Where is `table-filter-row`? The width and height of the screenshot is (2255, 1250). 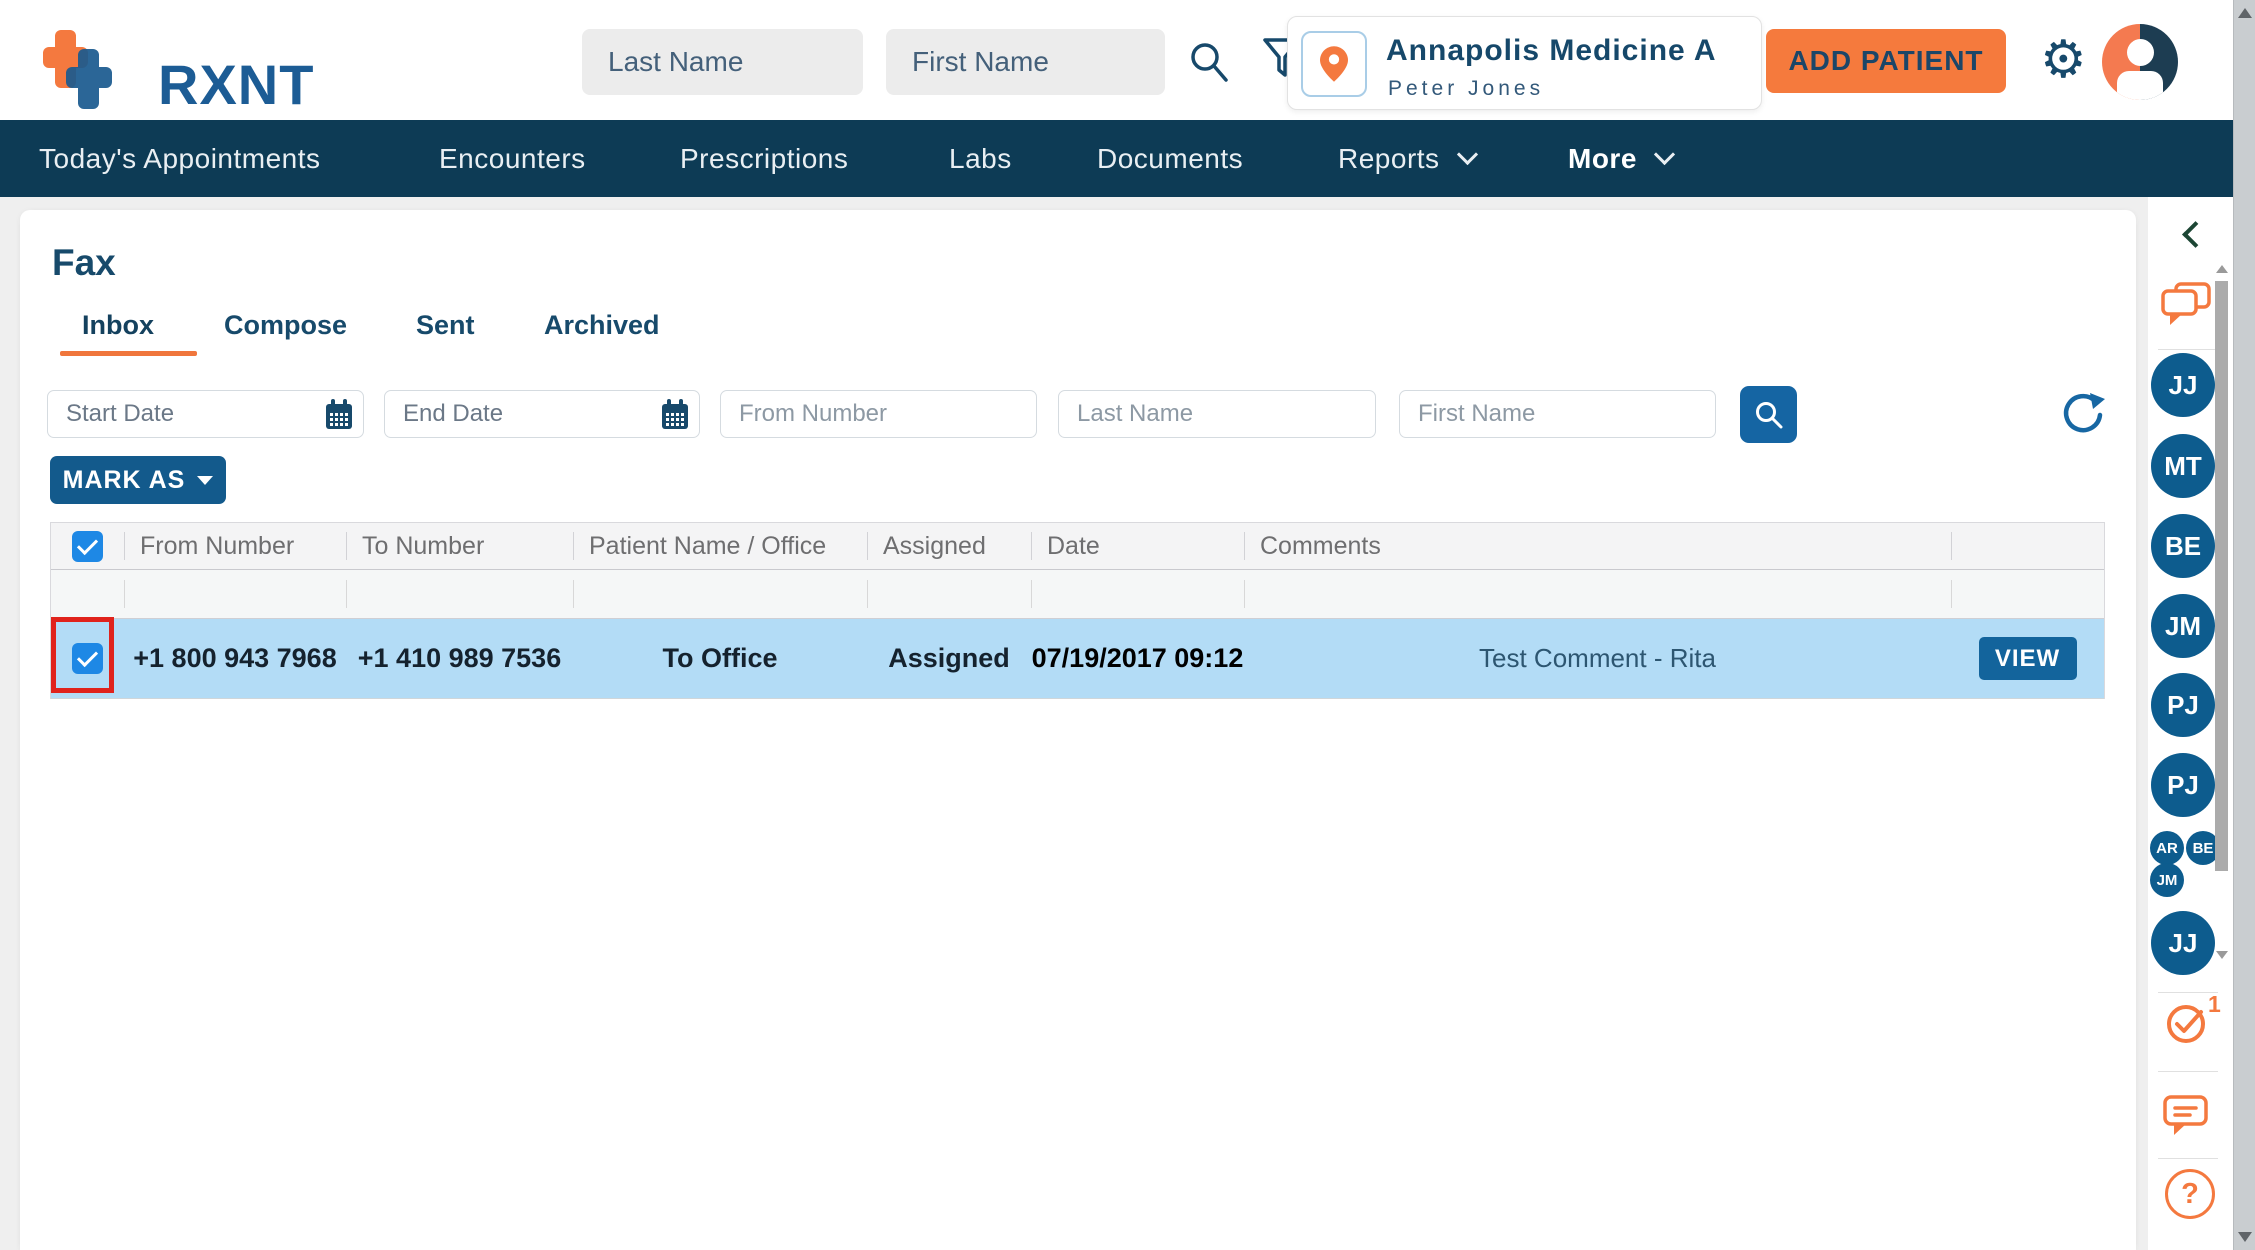
table-filter-row is located at coordinates (1077, 594).